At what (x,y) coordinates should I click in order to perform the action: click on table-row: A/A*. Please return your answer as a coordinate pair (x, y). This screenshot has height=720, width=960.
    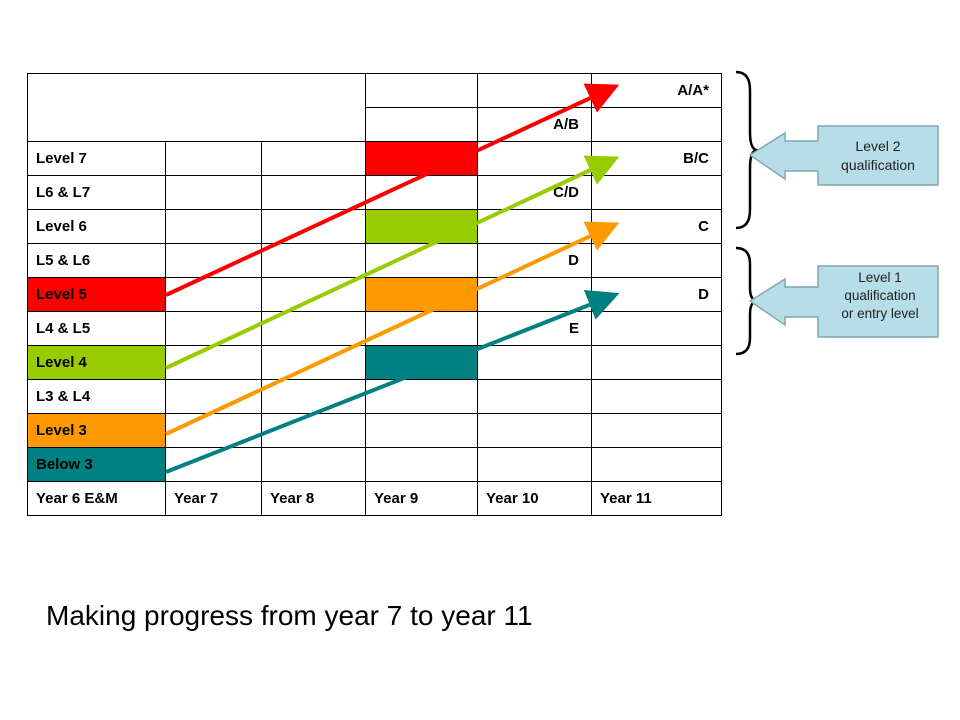
    Looking at the image, I should click on (374, 107).